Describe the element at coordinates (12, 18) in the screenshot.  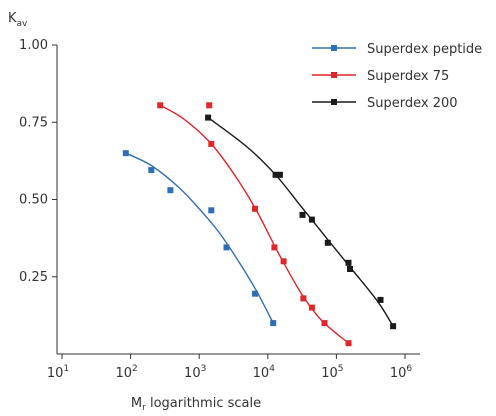
I see `y-axis-label-main: K` at that location.